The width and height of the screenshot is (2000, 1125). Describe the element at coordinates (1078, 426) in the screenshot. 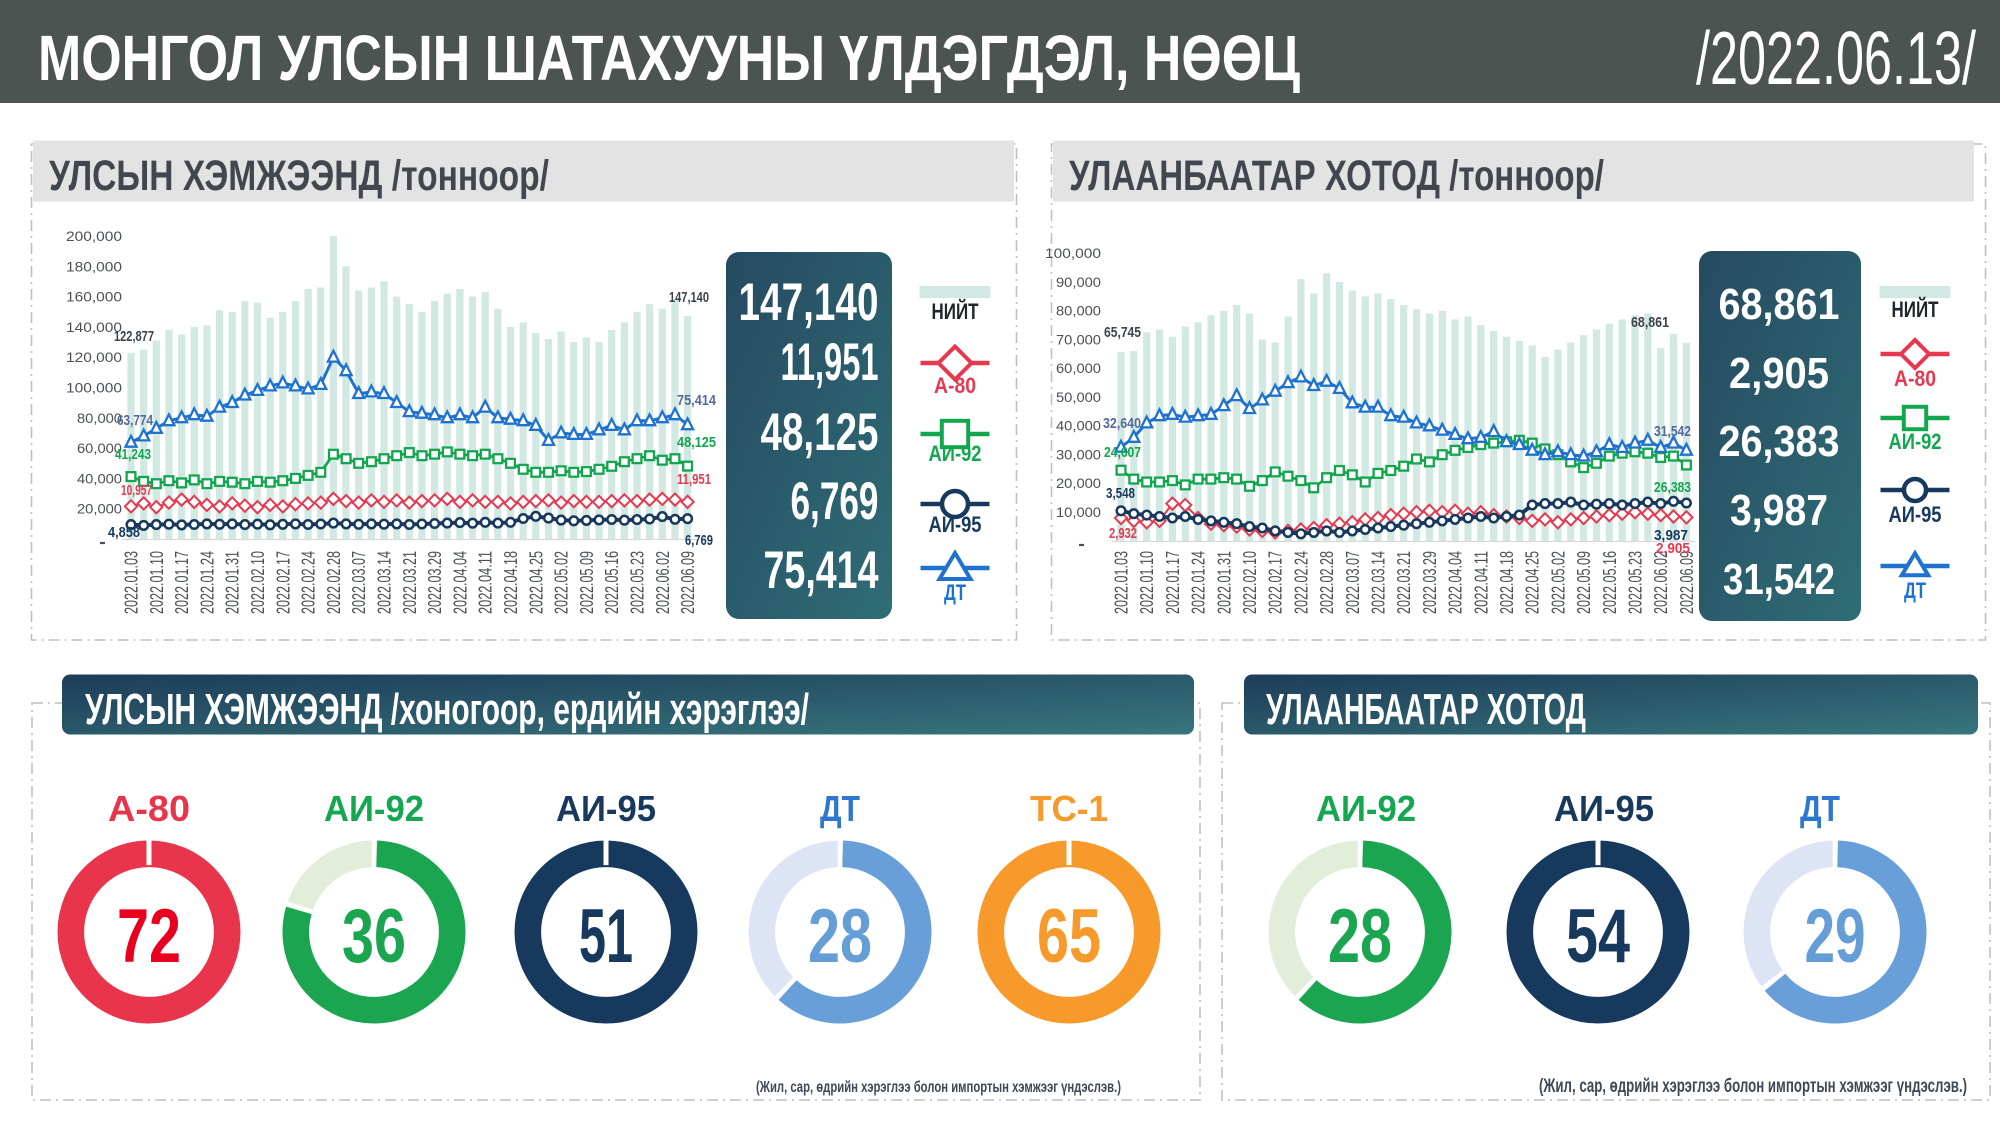

I see `svg-text: 40,000` at that location.